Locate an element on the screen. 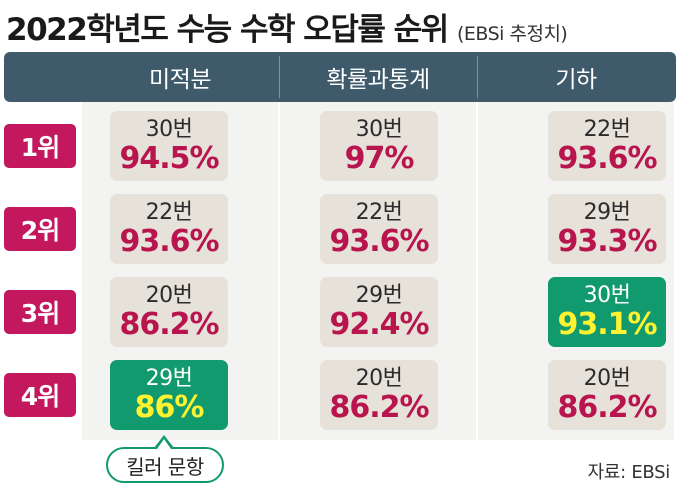 The width and height of the screenshot is (680, 488). cell-geometry-rank2: 29번 93.3% is located at coordinates (607, 229).